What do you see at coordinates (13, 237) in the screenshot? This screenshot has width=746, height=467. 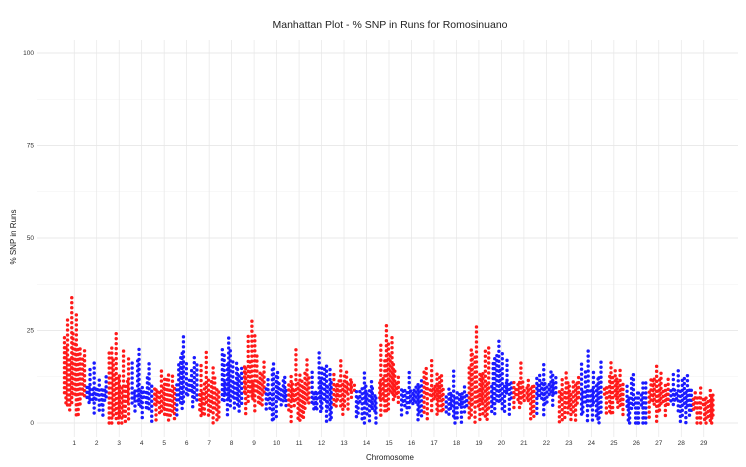 I see `y-axis-label: % SNP in Runs` at bounding box center [13, 237].